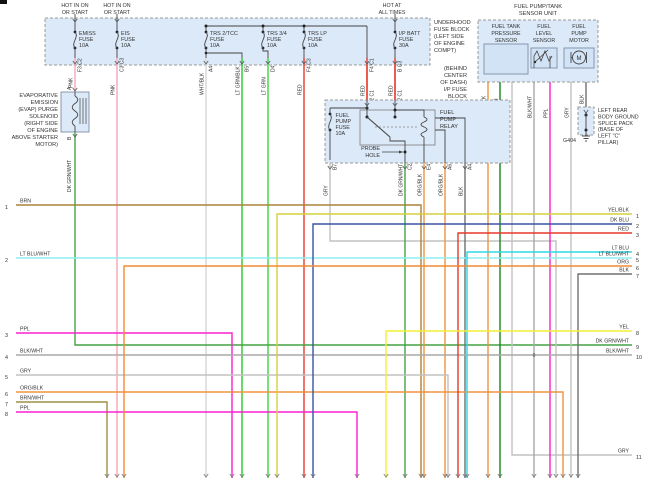 The height and width of the screenshot is (485, 650). Describe the element at coordinates (637, 236) in the screenshot. I see `circuit-number: 3` at that location.